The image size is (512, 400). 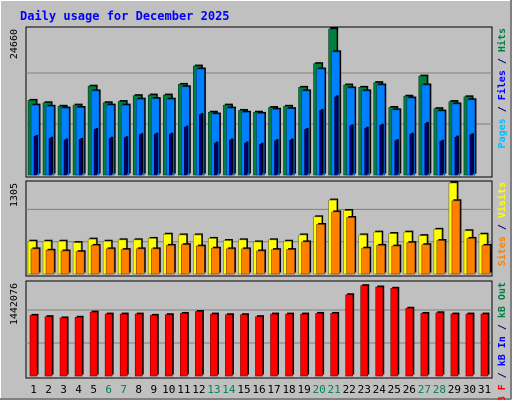 What do you see at coordinates (14, 304) in the screenshot?
I see `panel-kbytes-scale-label: 1442076` at bounding box center [14, 304].